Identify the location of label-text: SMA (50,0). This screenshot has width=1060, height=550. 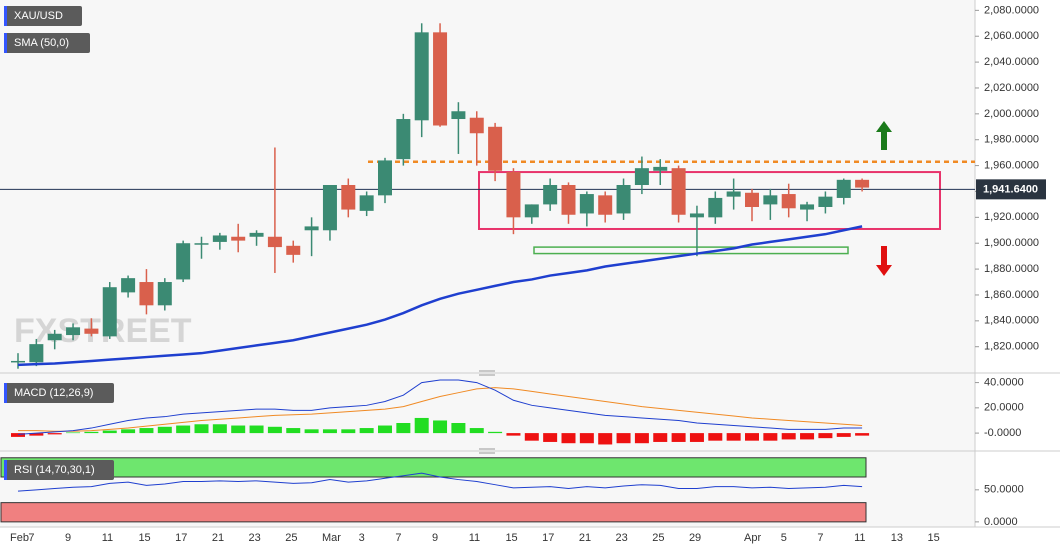
(41, 43).